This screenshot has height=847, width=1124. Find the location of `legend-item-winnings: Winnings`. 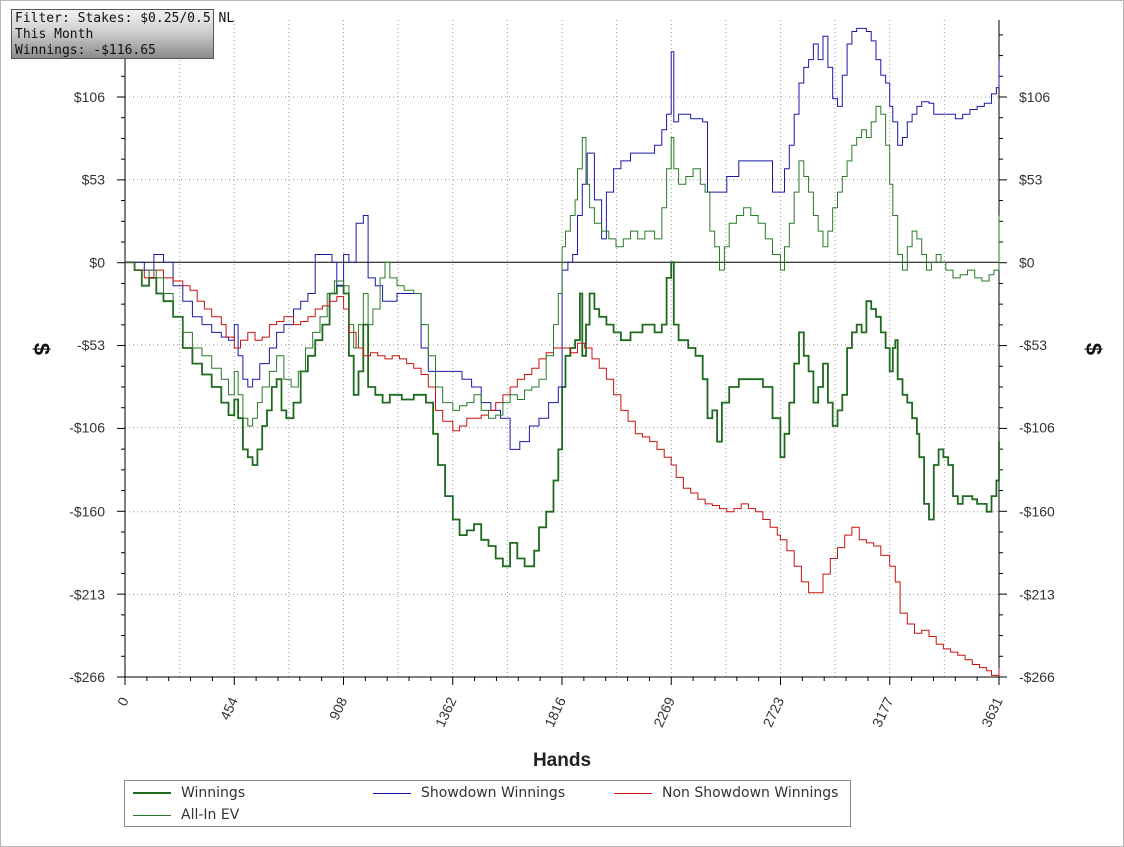

legend-item-winnings: Winnings is located at coordinates (189, 793).